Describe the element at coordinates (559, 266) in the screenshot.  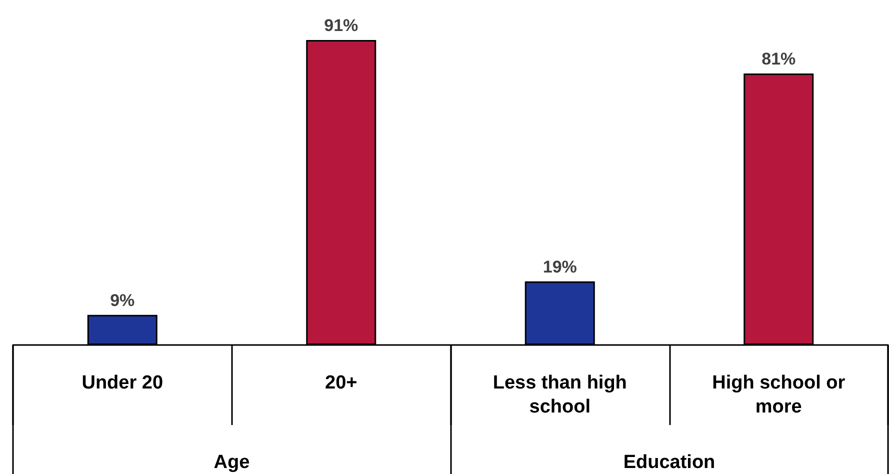
I see `data-label: 19%` at that location.